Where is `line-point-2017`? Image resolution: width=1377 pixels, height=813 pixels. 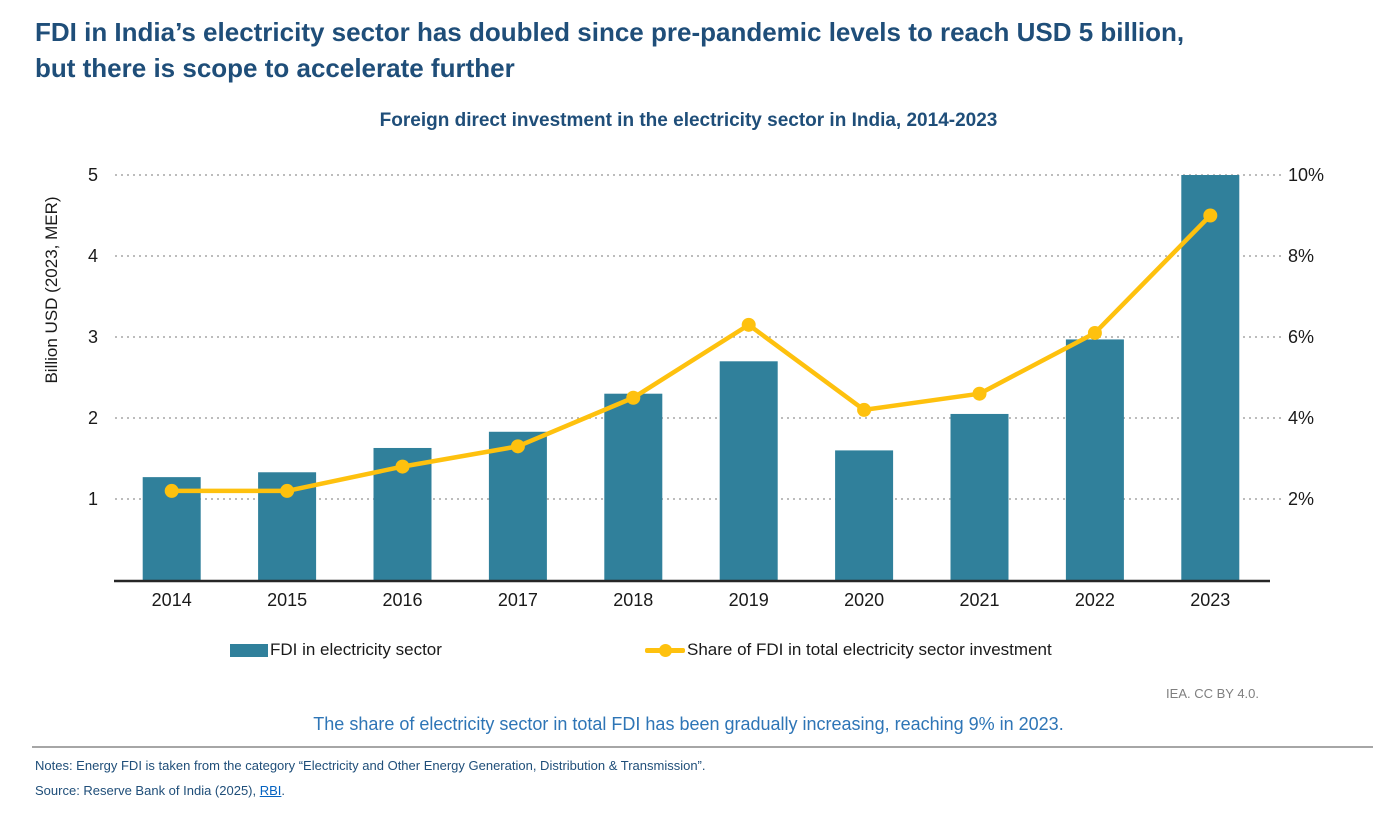 line-point-2017 is located at coordinates (517, 446).